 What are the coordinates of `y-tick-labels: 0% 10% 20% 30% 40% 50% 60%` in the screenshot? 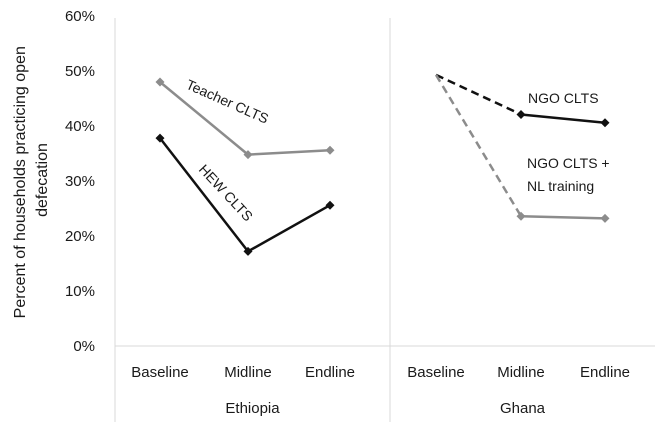 It's located at (80, 181).